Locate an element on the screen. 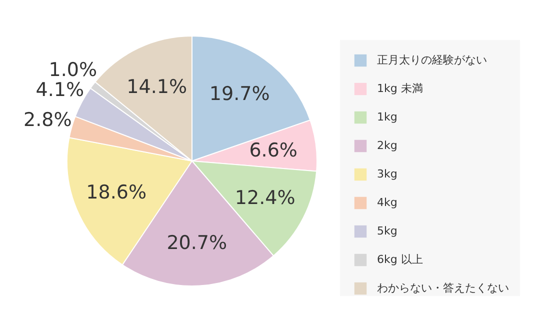 Image resolution: width=536 pixels, height=332 pixels. legend-label: 3kg is located at coordinates (387, 174).